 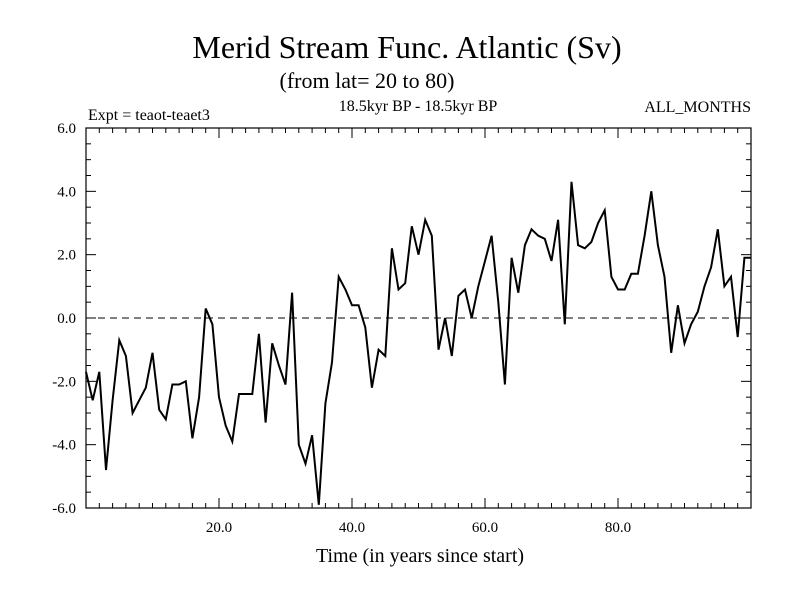 What do you see at coordinates (66, 319) in the screenshot?
I see `y-tick-label: 0.0` at bounding box center [66, 319].